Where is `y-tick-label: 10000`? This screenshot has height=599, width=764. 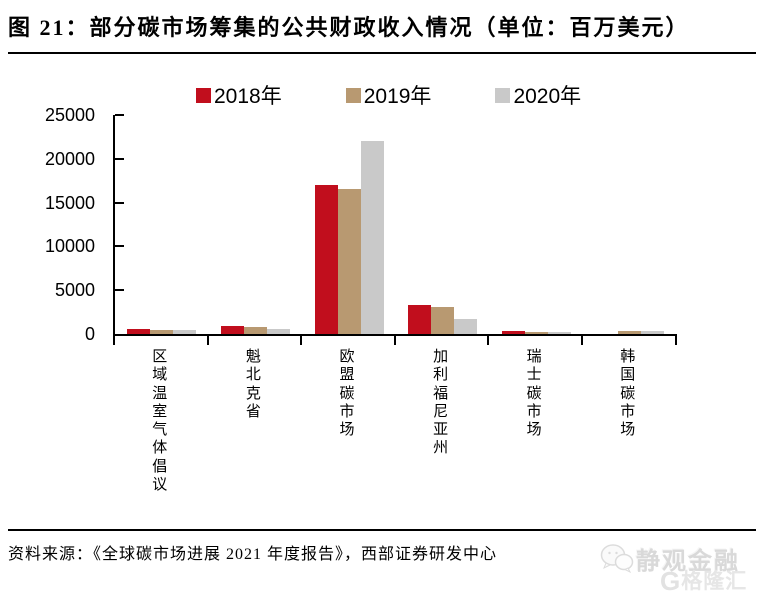
y-tick-label: 10000 is located at coordinates (69, 246).